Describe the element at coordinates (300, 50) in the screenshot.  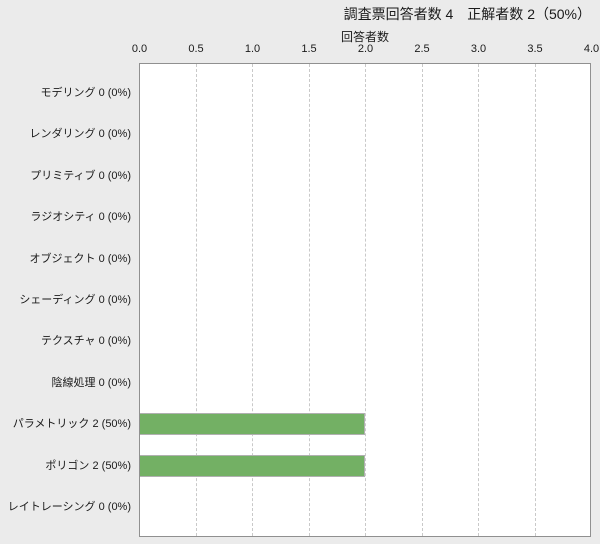
I see `x-axis-tick-labels: 0.0 0.5 1.0 1.5 2.0 2.5 3.0 3.5 4.0` at that location.